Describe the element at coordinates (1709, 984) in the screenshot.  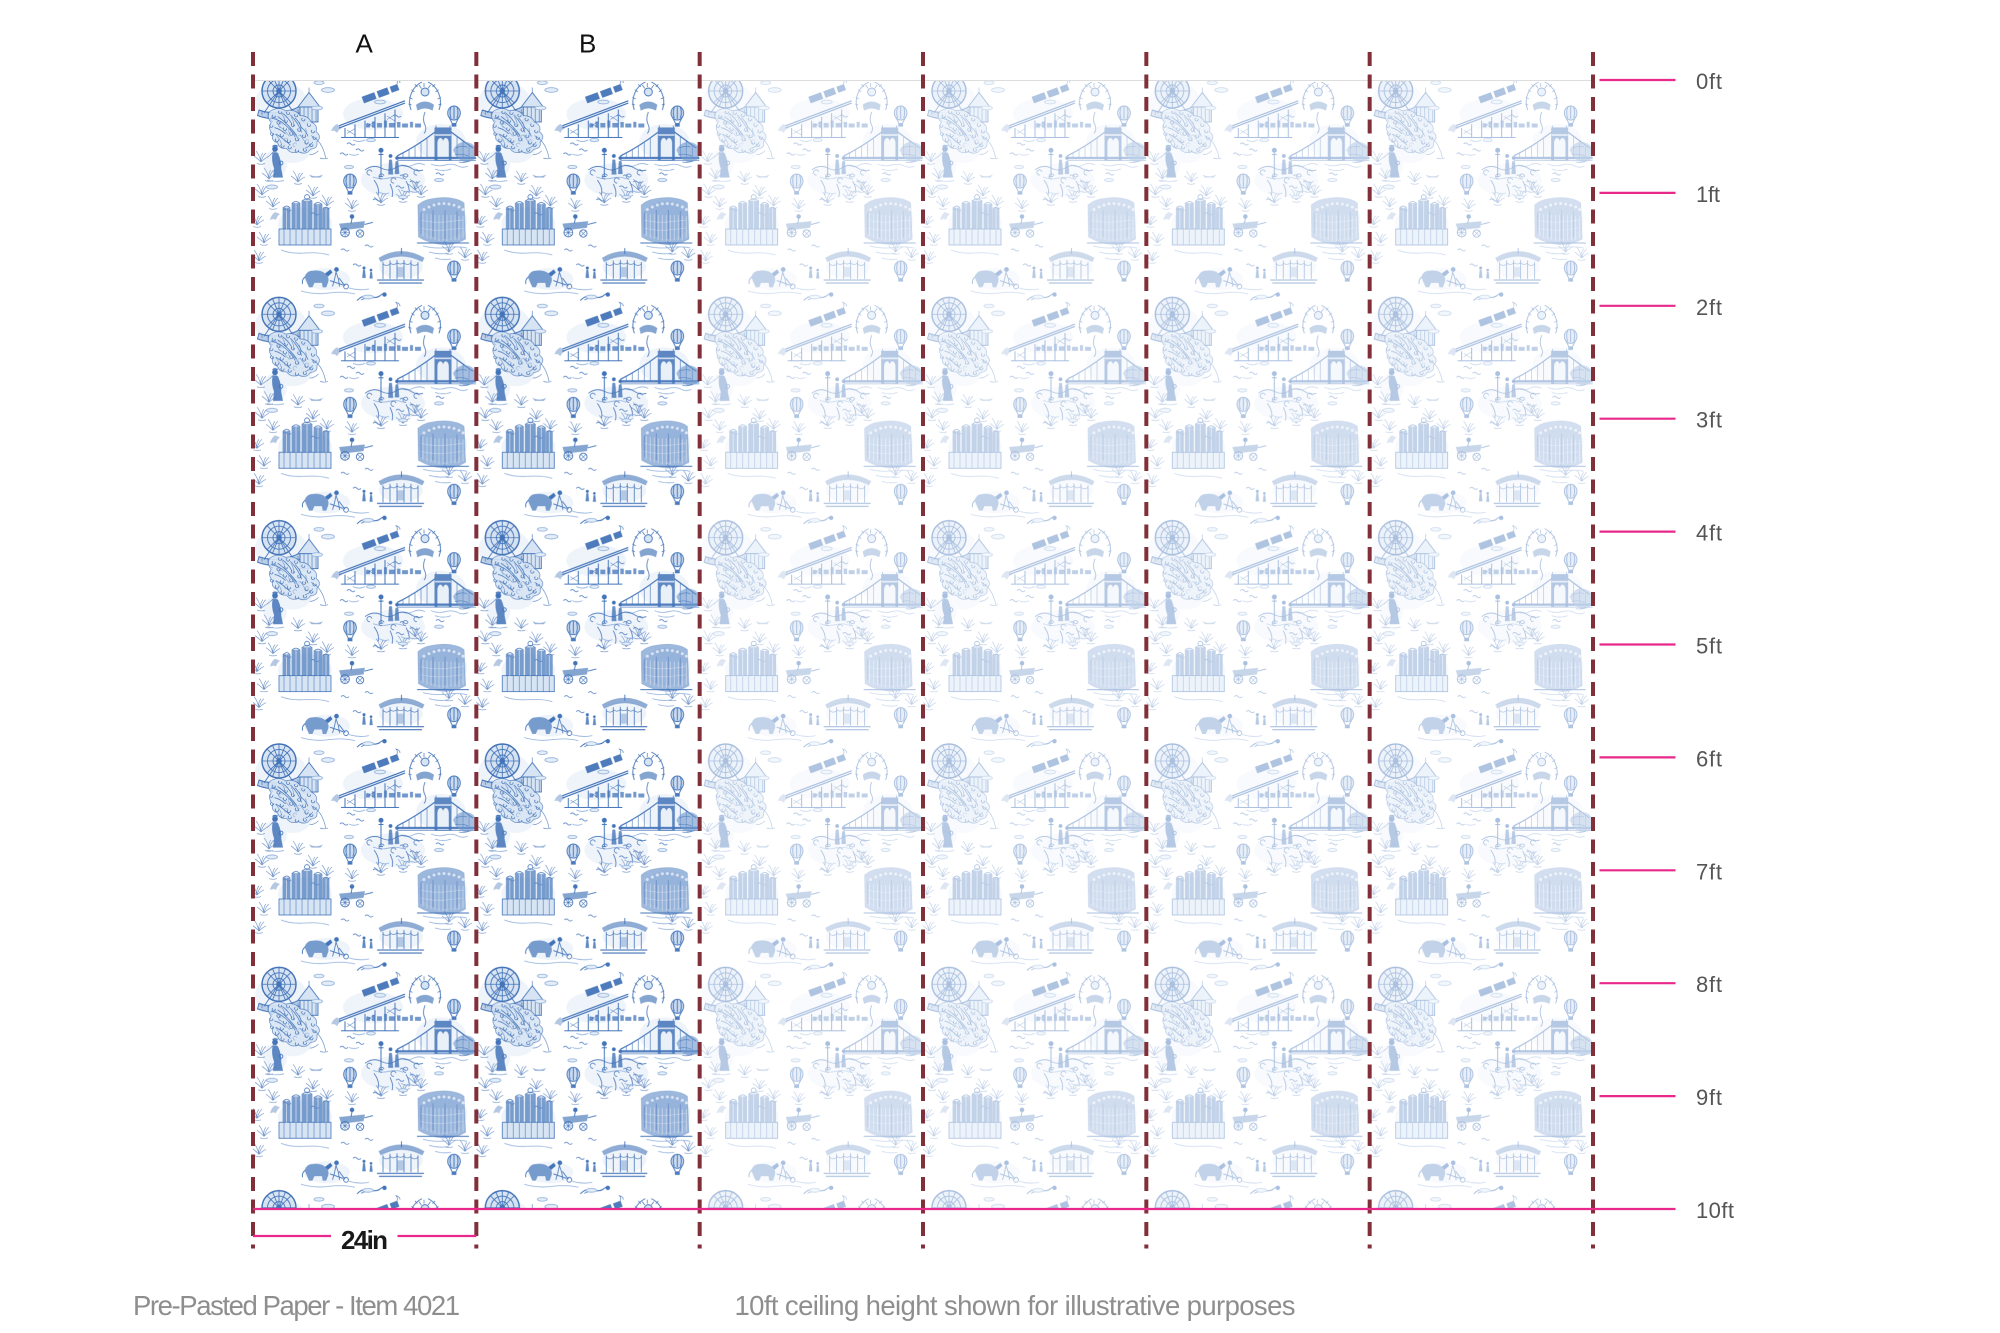
I see `svg-text: 8ft` at that location.